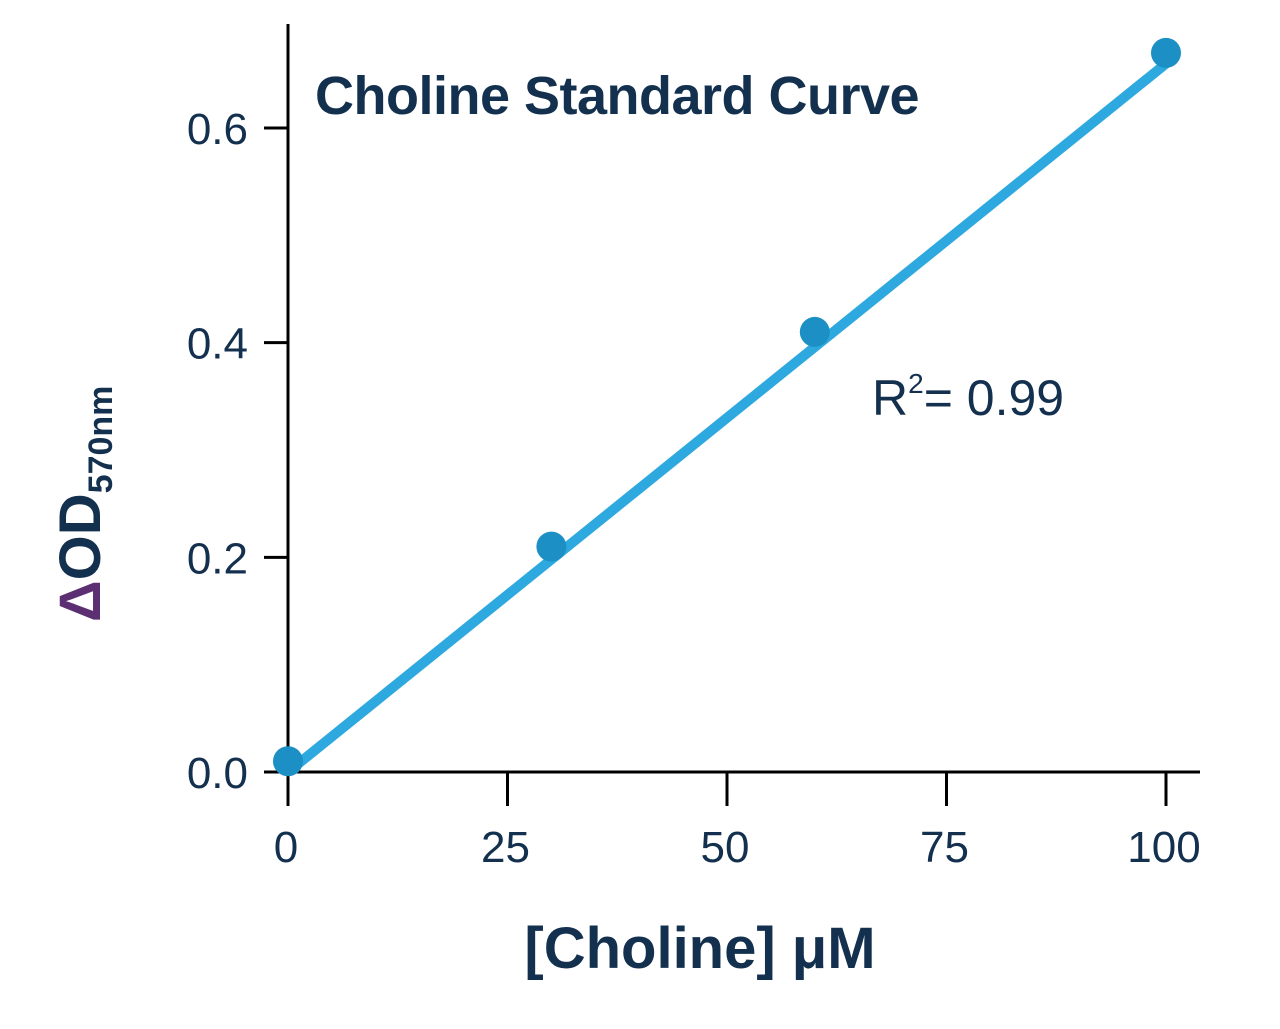  Describe the element at coordinates (725, 847) in the screenshot. I see `x-tick-label: 50` at that location.